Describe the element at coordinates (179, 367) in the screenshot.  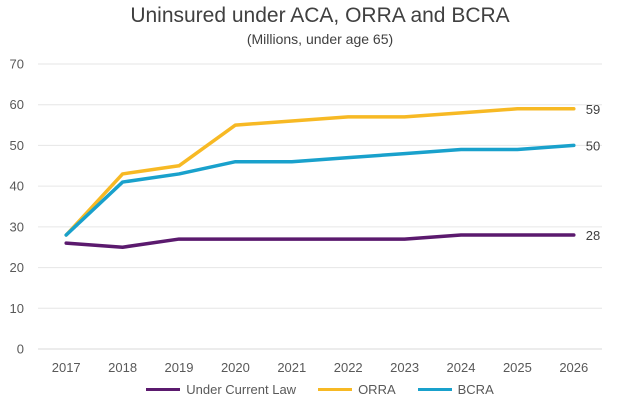
I see `x-tick-label: 2019` at that location.